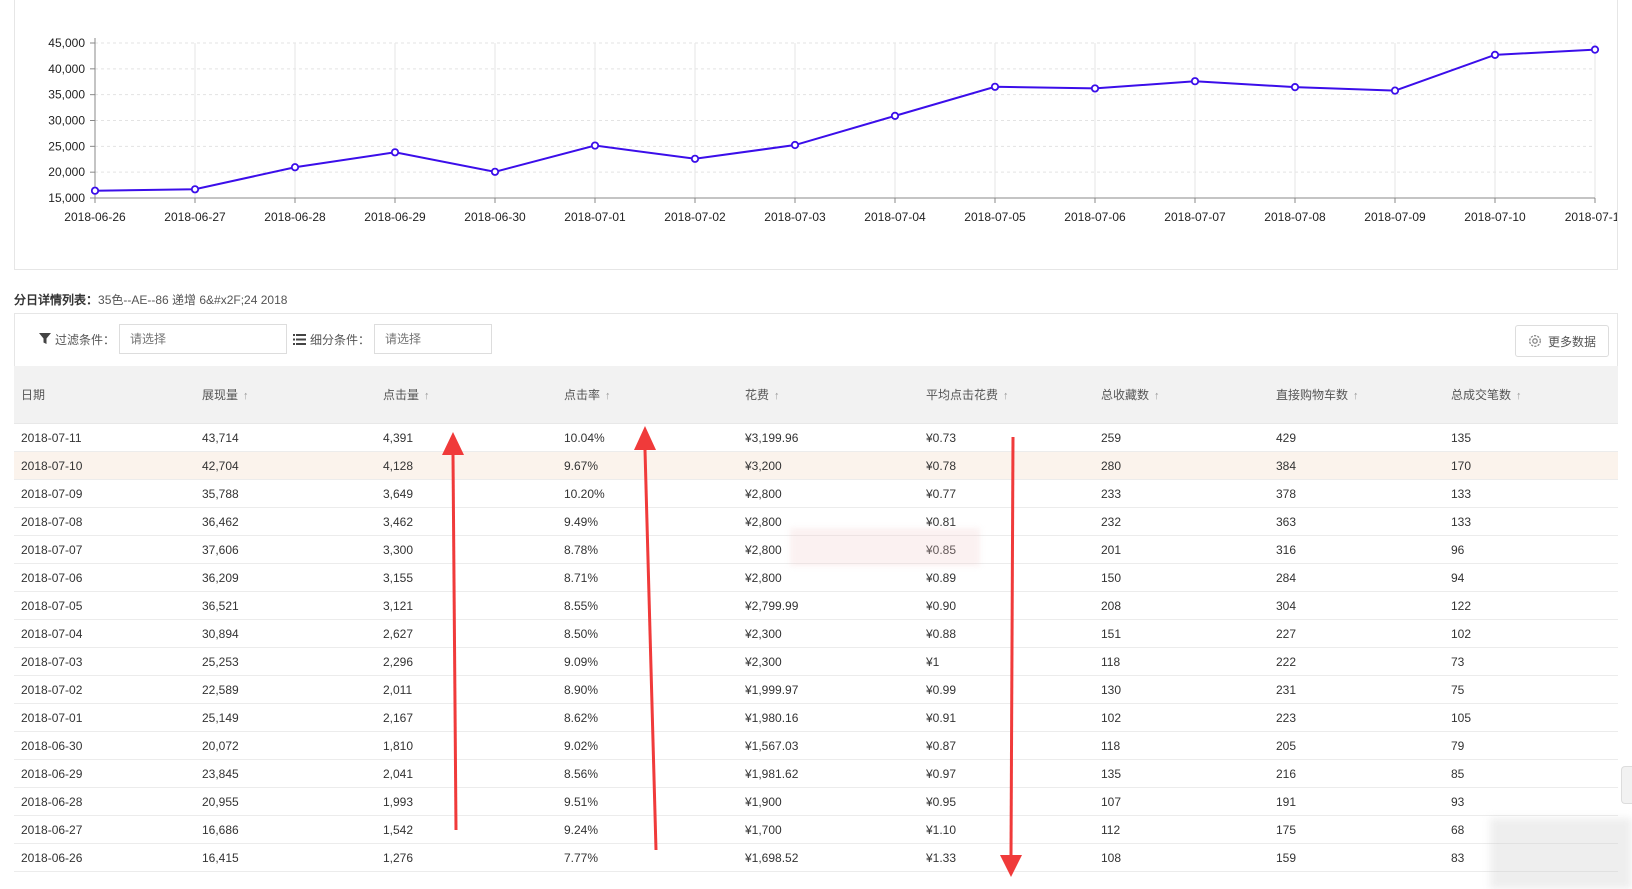 The width and height of the screenshot is (1632, 889). I want to click on table-cell: 3,649, so click(466, 493).